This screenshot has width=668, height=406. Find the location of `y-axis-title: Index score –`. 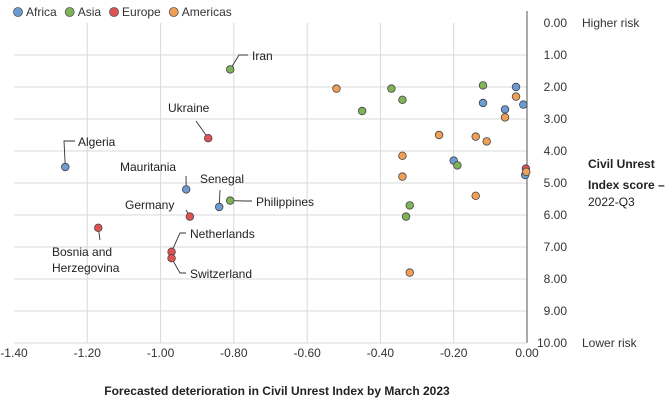

y-axis-title: Index score – is located at coordinates (626, 185).